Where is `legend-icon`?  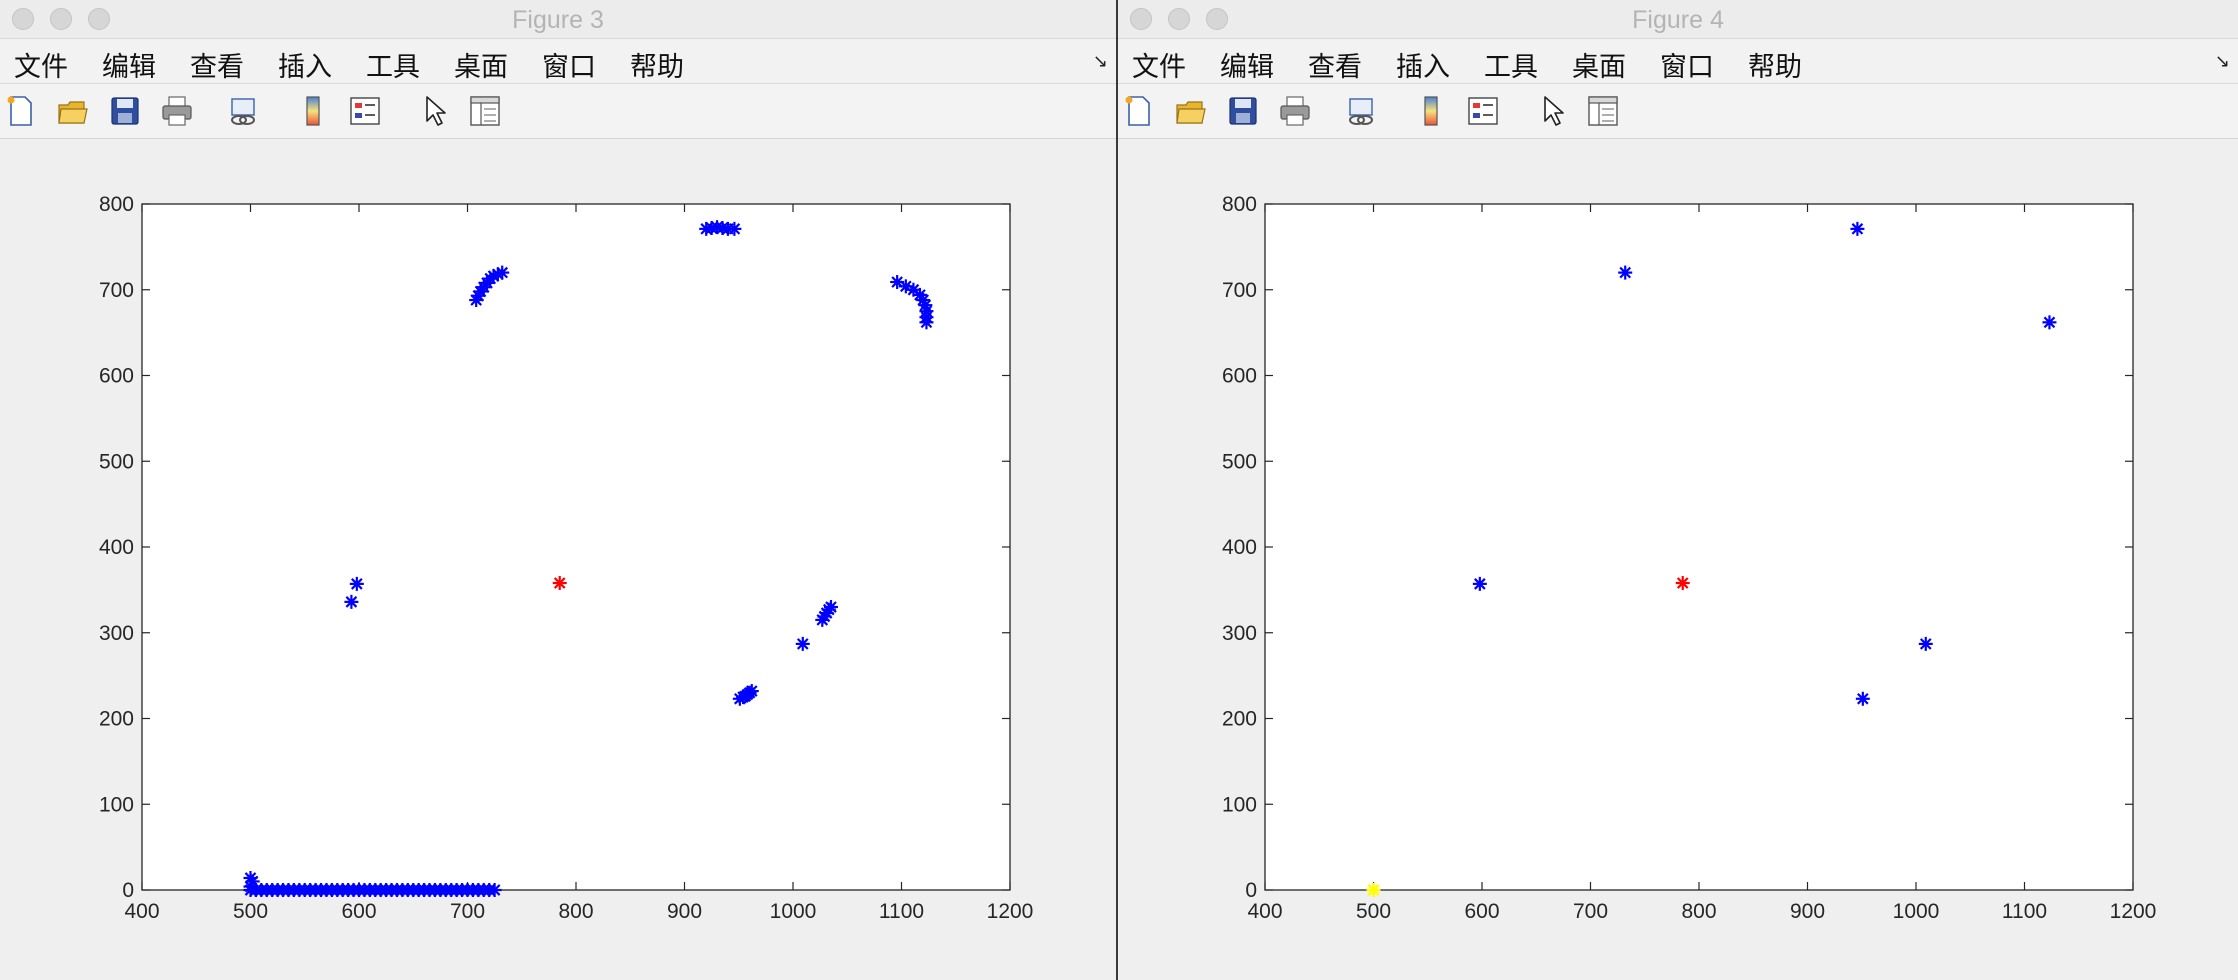
legend-icon is located at coordinates (365, 111).